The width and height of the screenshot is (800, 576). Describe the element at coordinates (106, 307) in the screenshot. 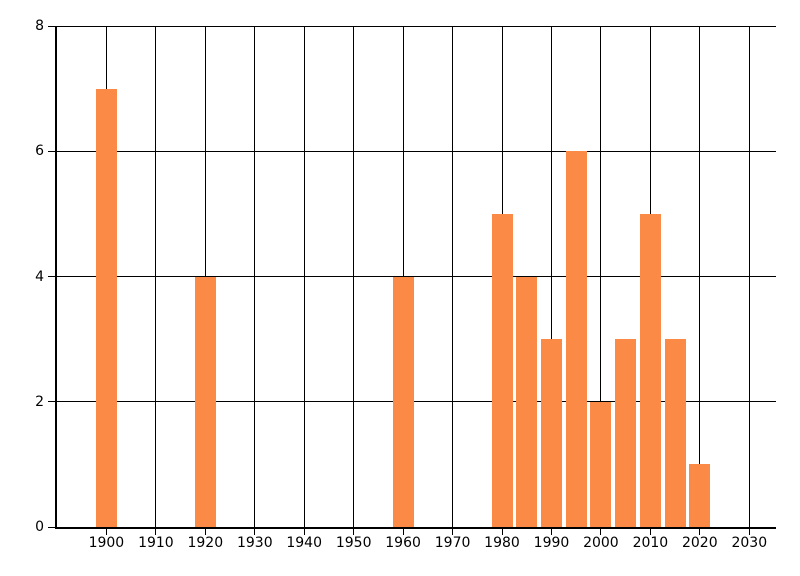

I see `bar-1900` at that location.